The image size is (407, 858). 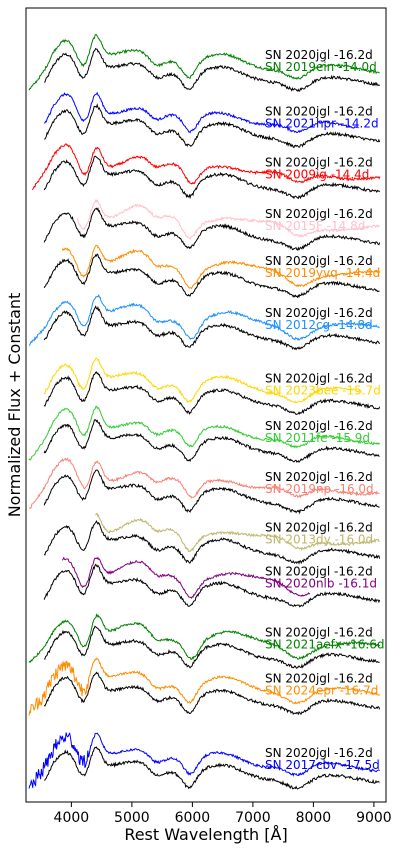 I want to click on comparison-label-12: SN 2021aefx -16.6d, so click(x=325, y=644).